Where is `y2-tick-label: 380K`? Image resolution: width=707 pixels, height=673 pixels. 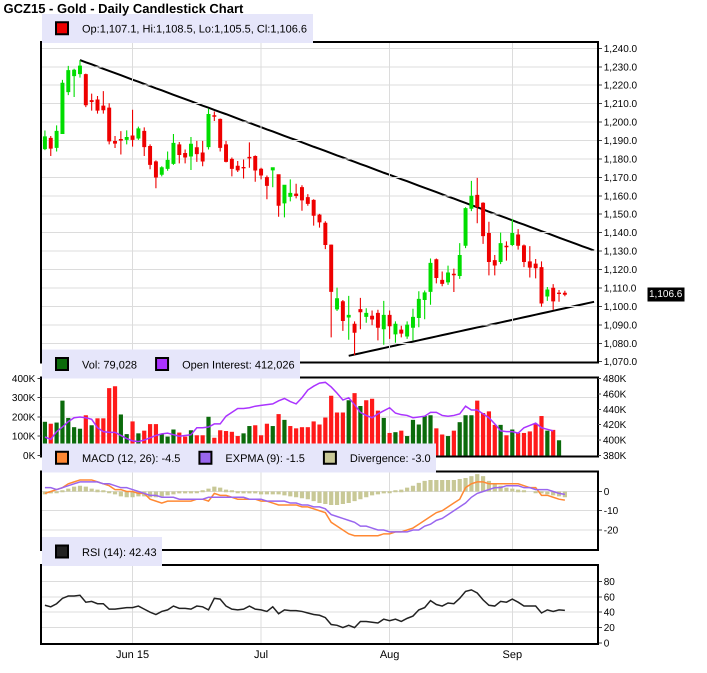 y2-tick-label: 380K is located at coordinates (615, 456).